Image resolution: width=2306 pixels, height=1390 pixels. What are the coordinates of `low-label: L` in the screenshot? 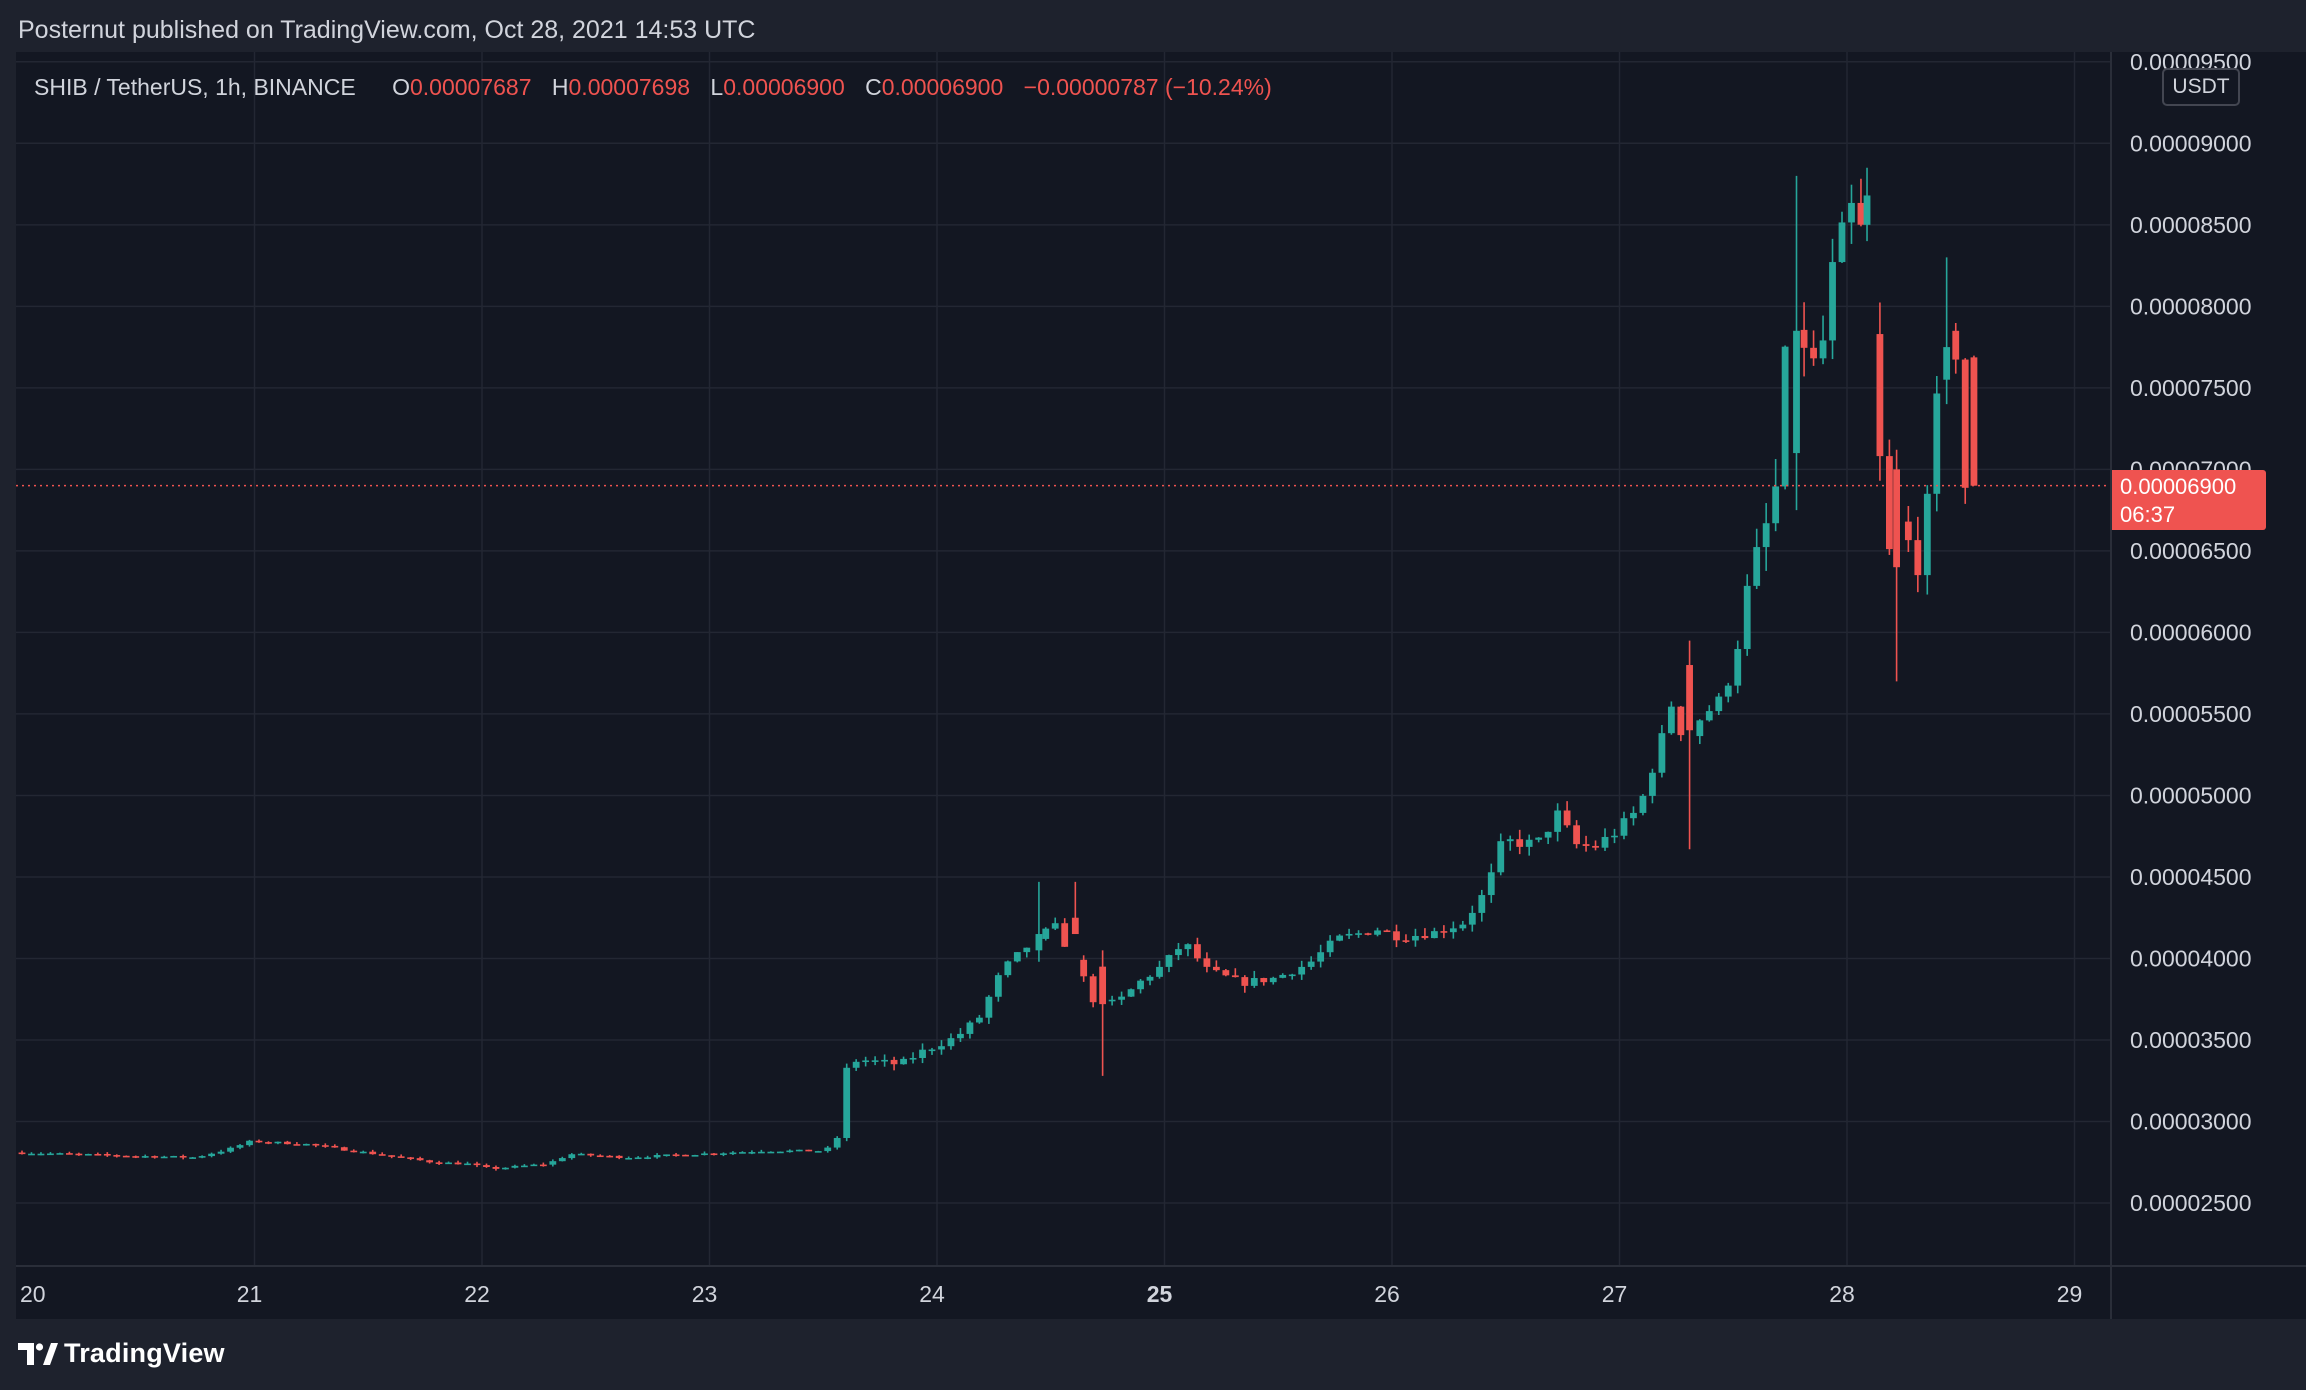 It's located at (717, 87).